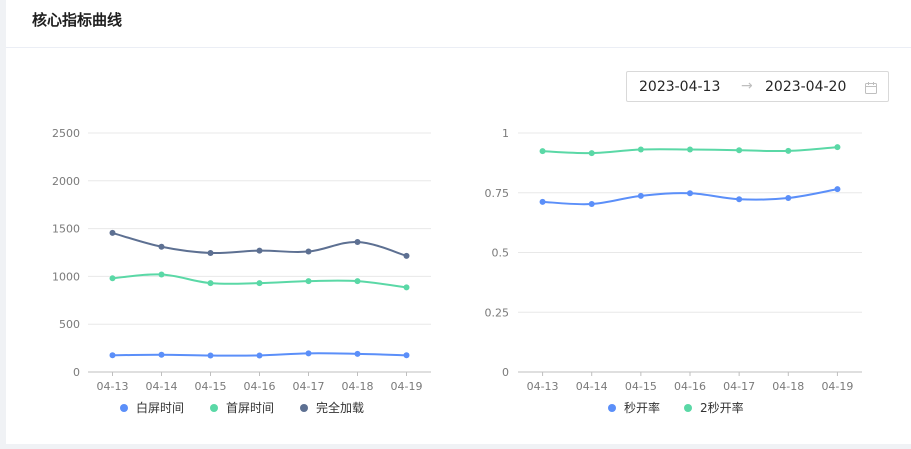 The width and height of the screenshot is (911, 449). Describe the element at coordinates (66, 181) in the screenshot. I see `y-tick-label: 2000` at that location.